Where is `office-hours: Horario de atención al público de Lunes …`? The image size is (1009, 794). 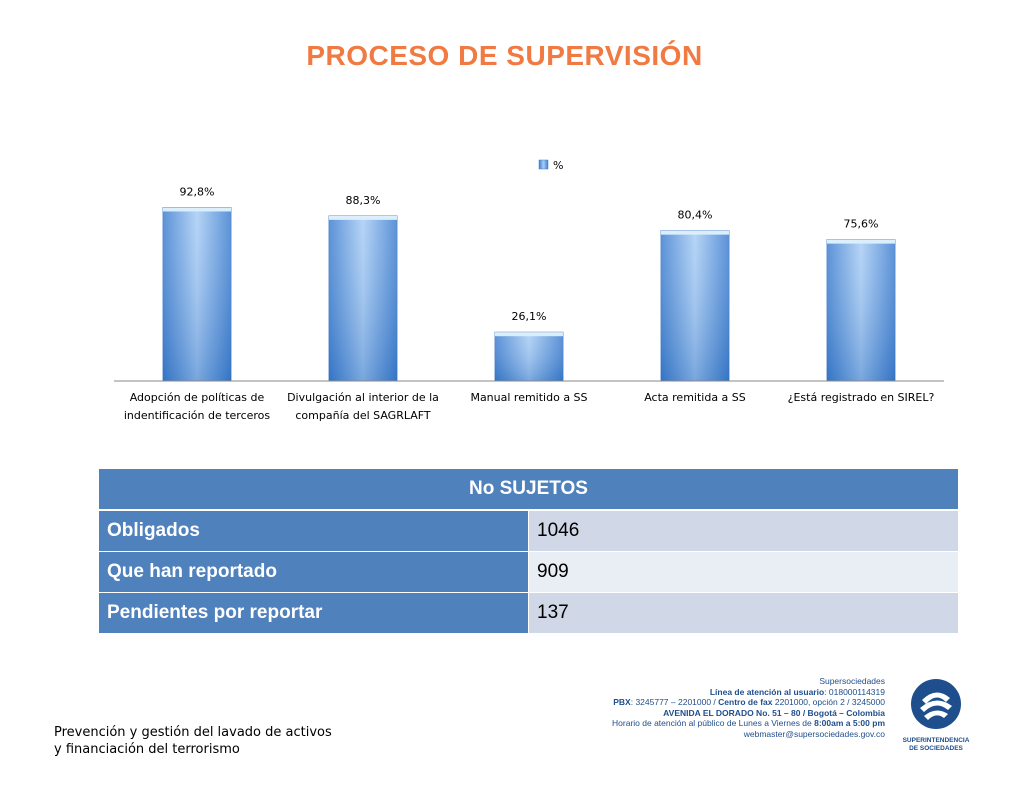
office-hours: Horario de atención al público de Lunes … is located at coordinates (748, 723).